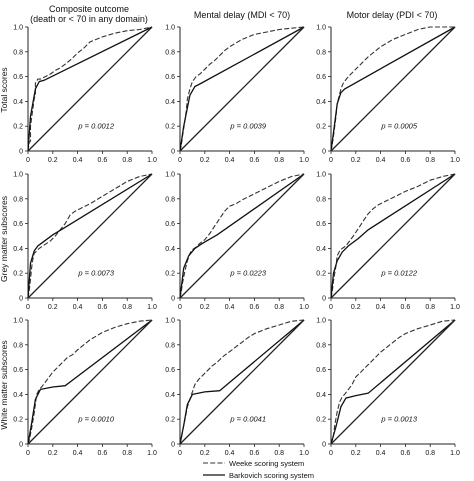 The width and height of the screenshot is (474, 481). I want to click on row-title-grey-matter: Grey matter subscores, so click(4, 239).